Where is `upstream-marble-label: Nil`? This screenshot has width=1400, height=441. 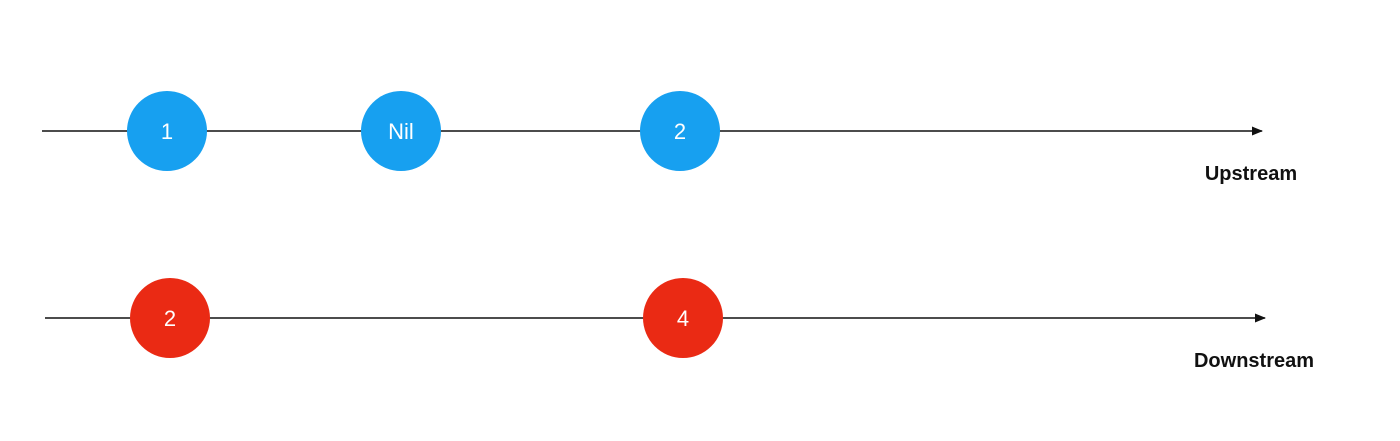 upstream-marble-label: Nil is located at coordinates (401, 131).